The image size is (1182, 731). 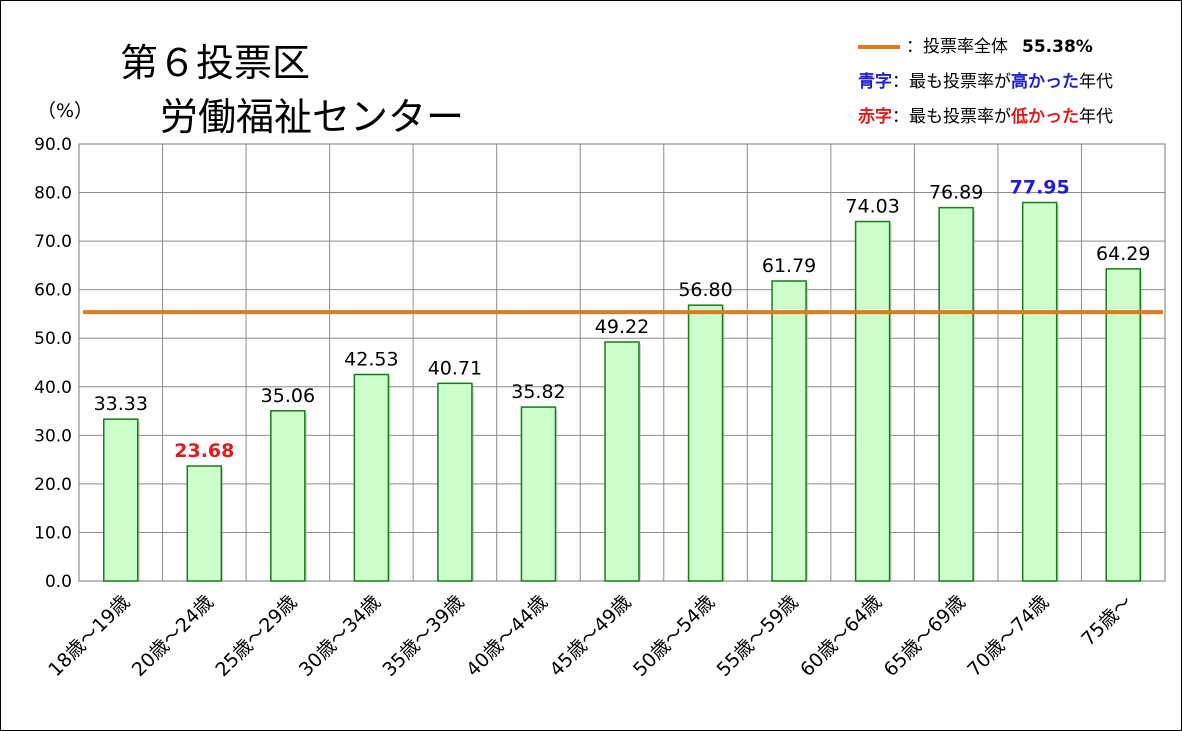 I want to click on legend-low-text-b: 低かった, so click(x=1045, y=117).